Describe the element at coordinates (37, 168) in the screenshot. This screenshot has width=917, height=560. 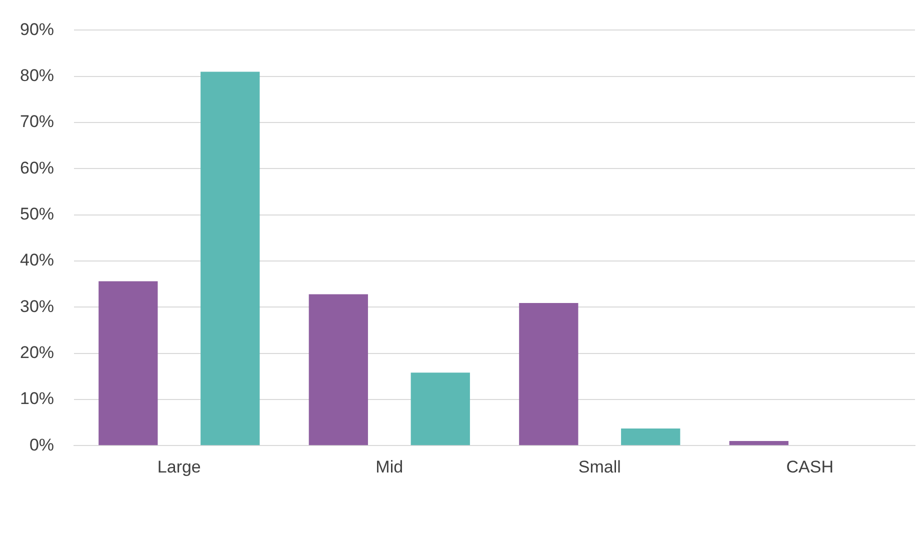
I see `y-tick-label: 60%` at that location.